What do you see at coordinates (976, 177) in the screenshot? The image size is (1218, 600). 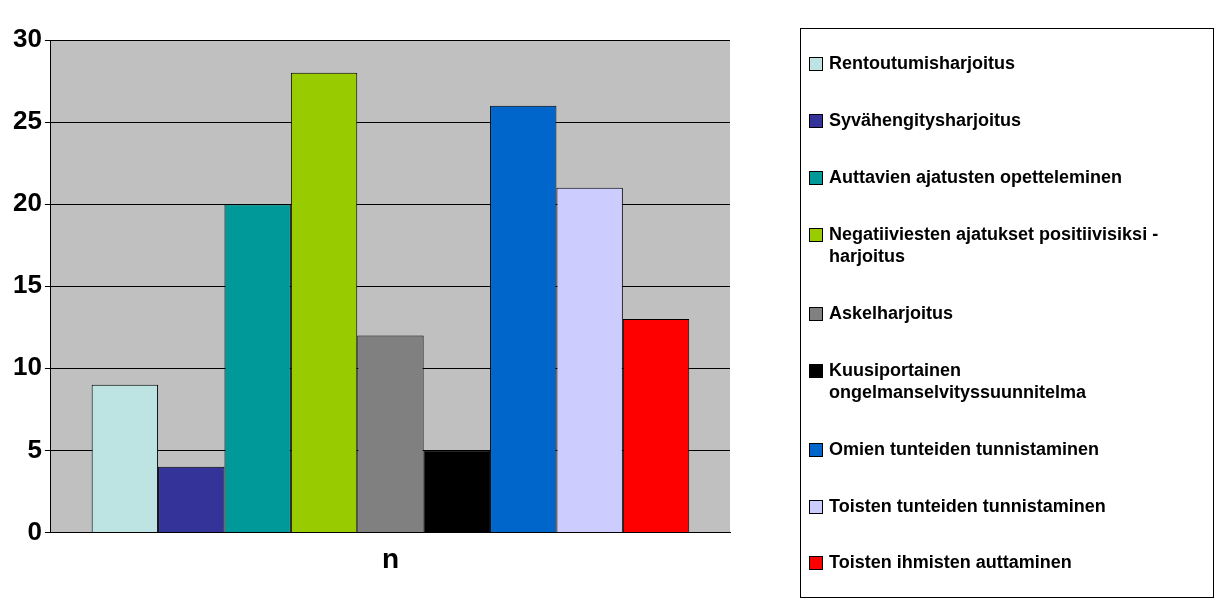 I see `legend-label: Auttavien ajatusten opetteleminen` at bounding box center [976, 177].